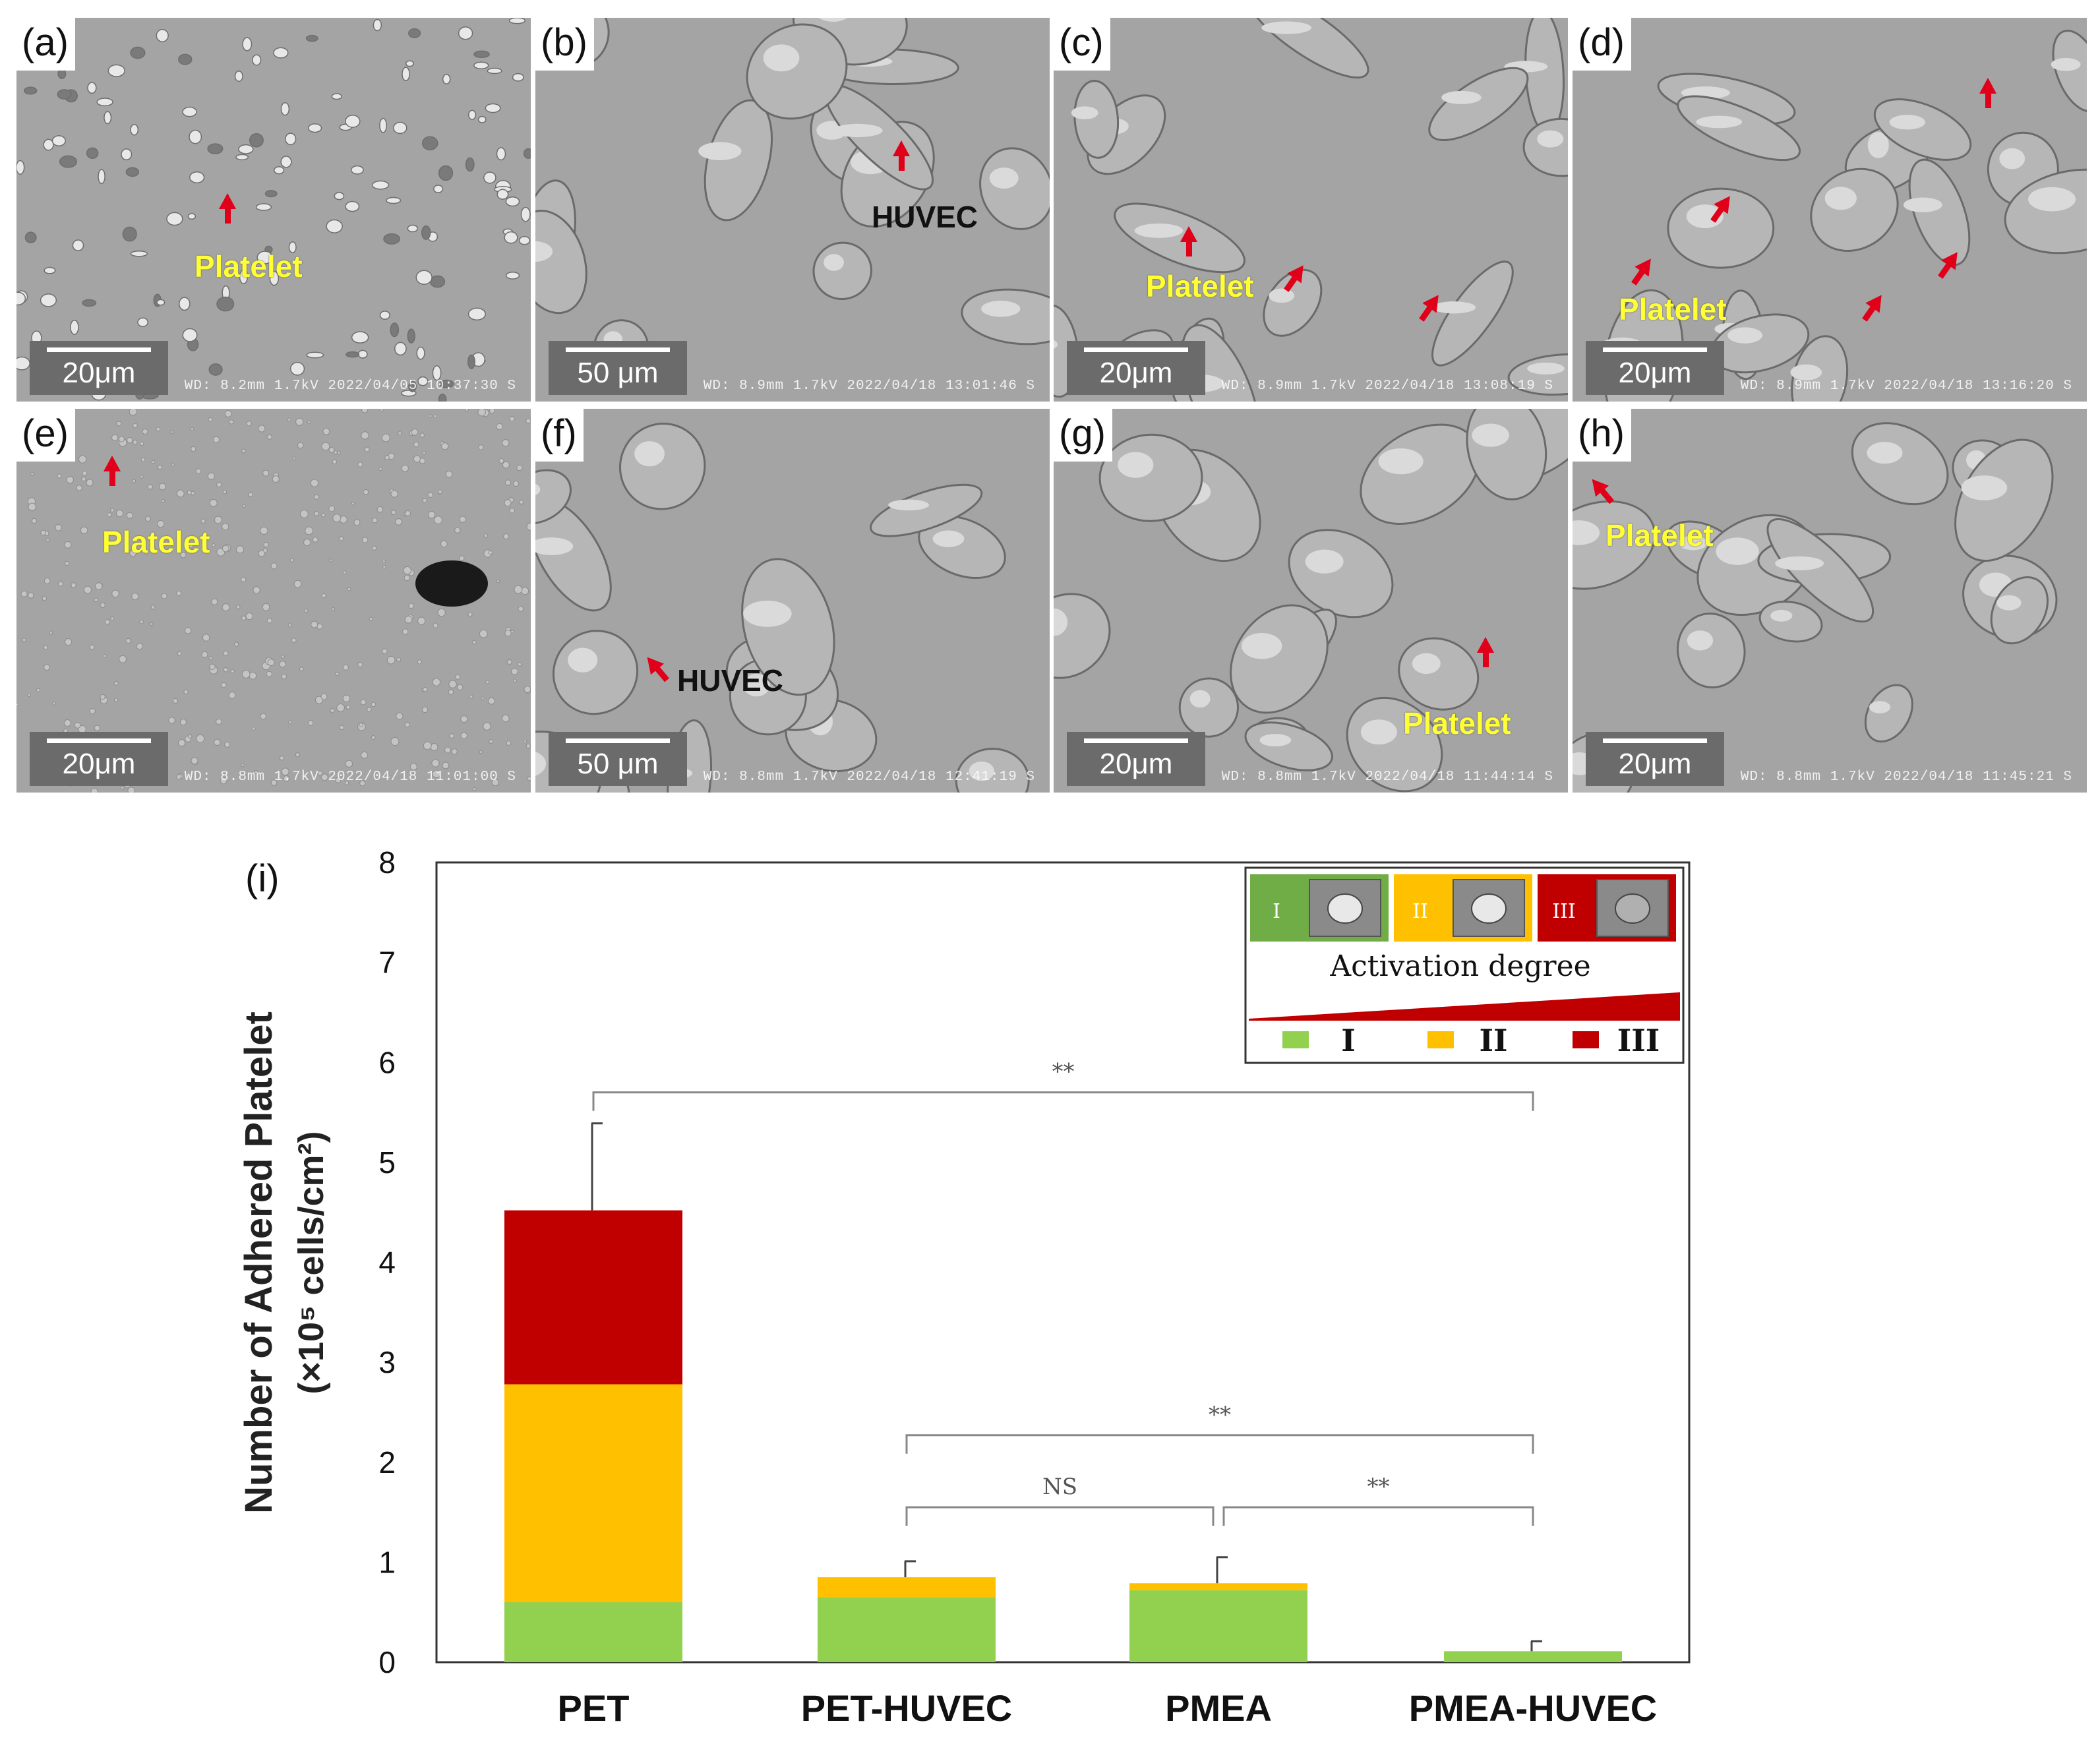  I want to click on y-tick-label: 3, so click(387, 1362).